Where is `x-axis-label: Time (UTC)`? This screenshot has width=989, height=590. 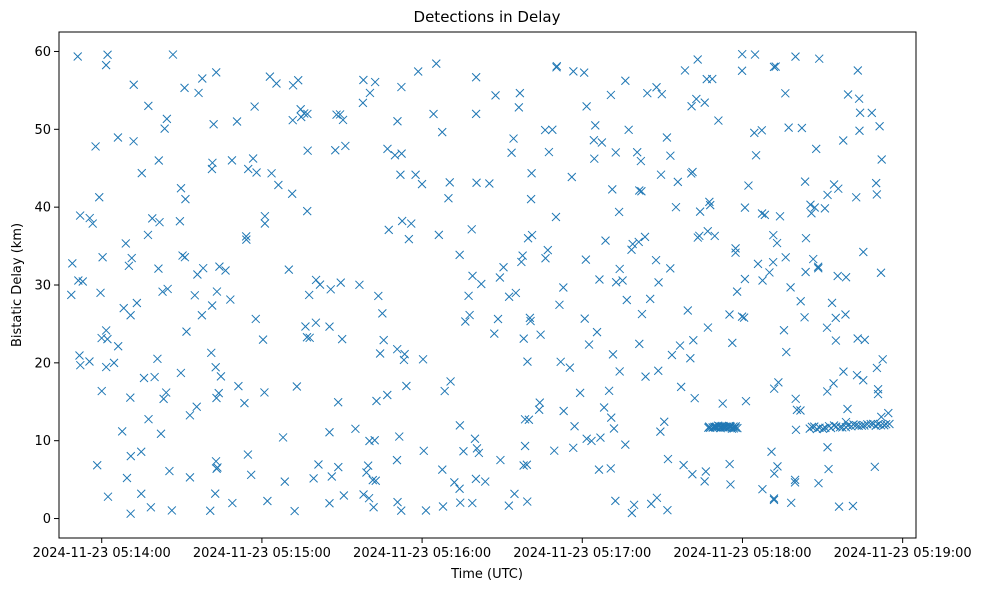
x-axis-label: Time (UTC) is located at coordinates (486, 574).